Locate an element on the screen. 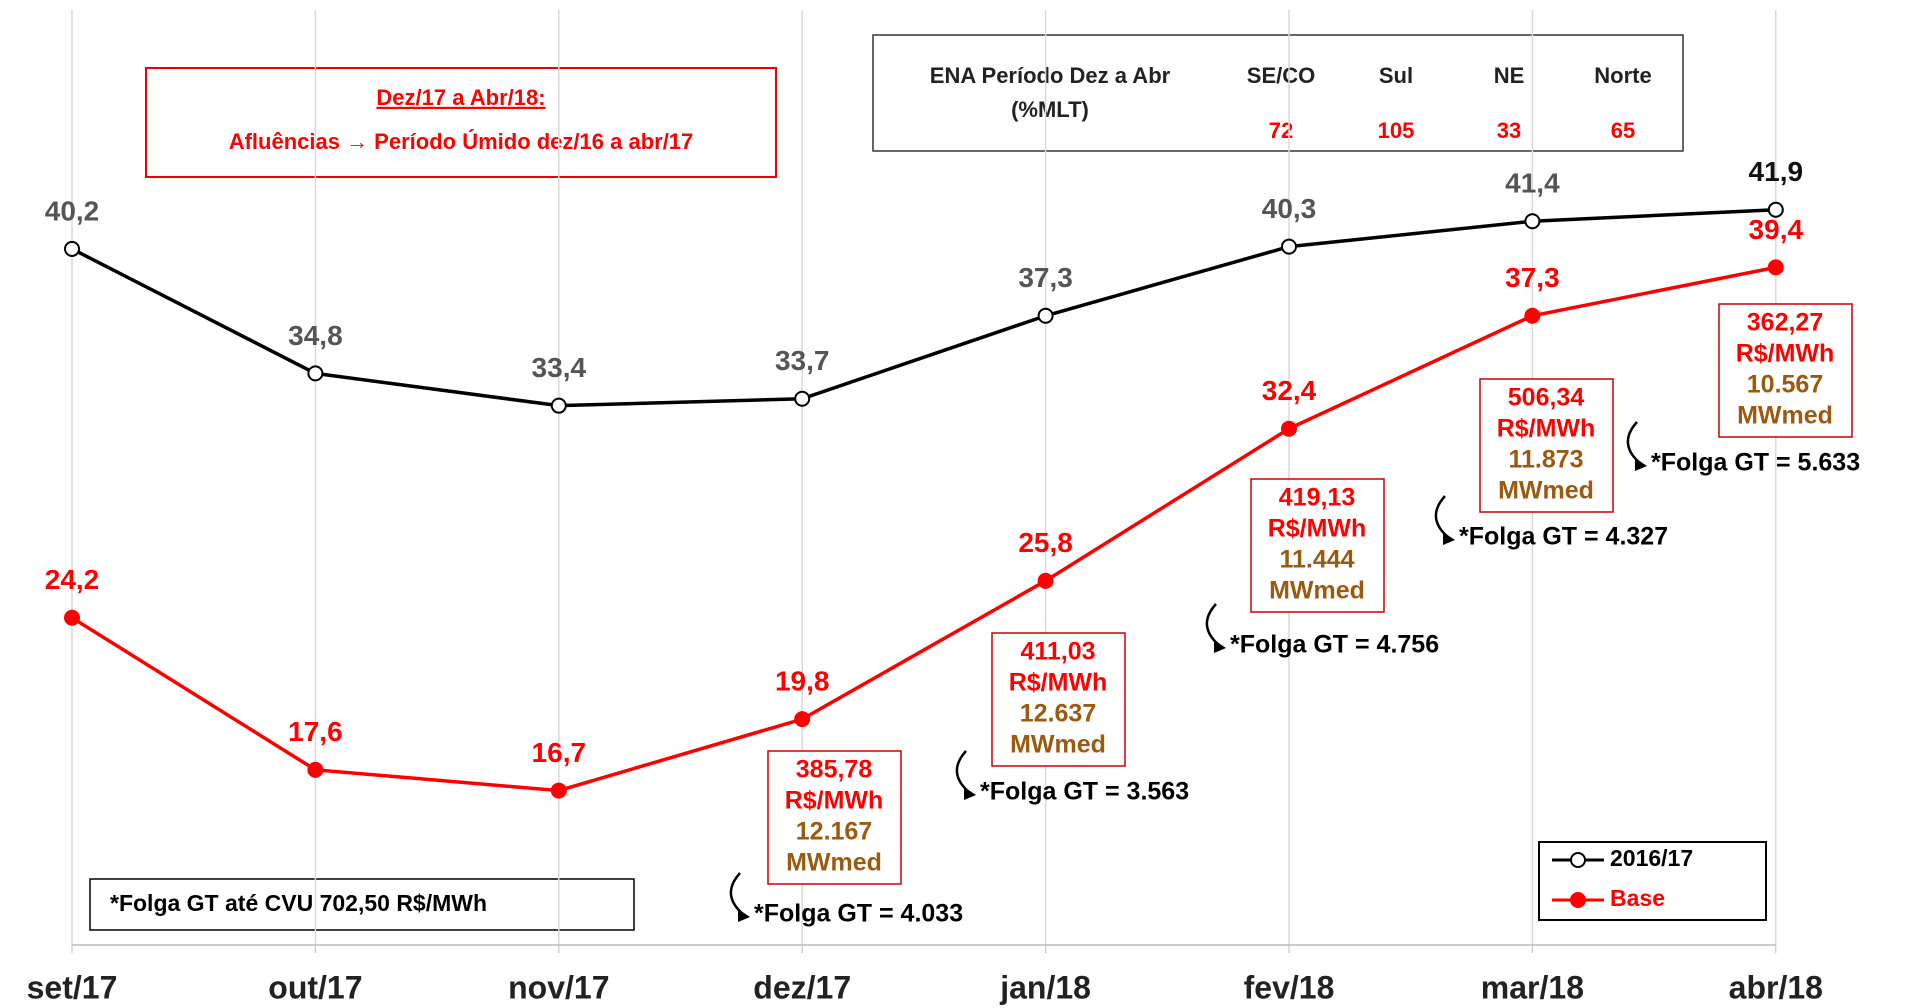 This screenshot has height=1008, width=1926. data-label: 40,3 is located at coordinates (1289, 208).